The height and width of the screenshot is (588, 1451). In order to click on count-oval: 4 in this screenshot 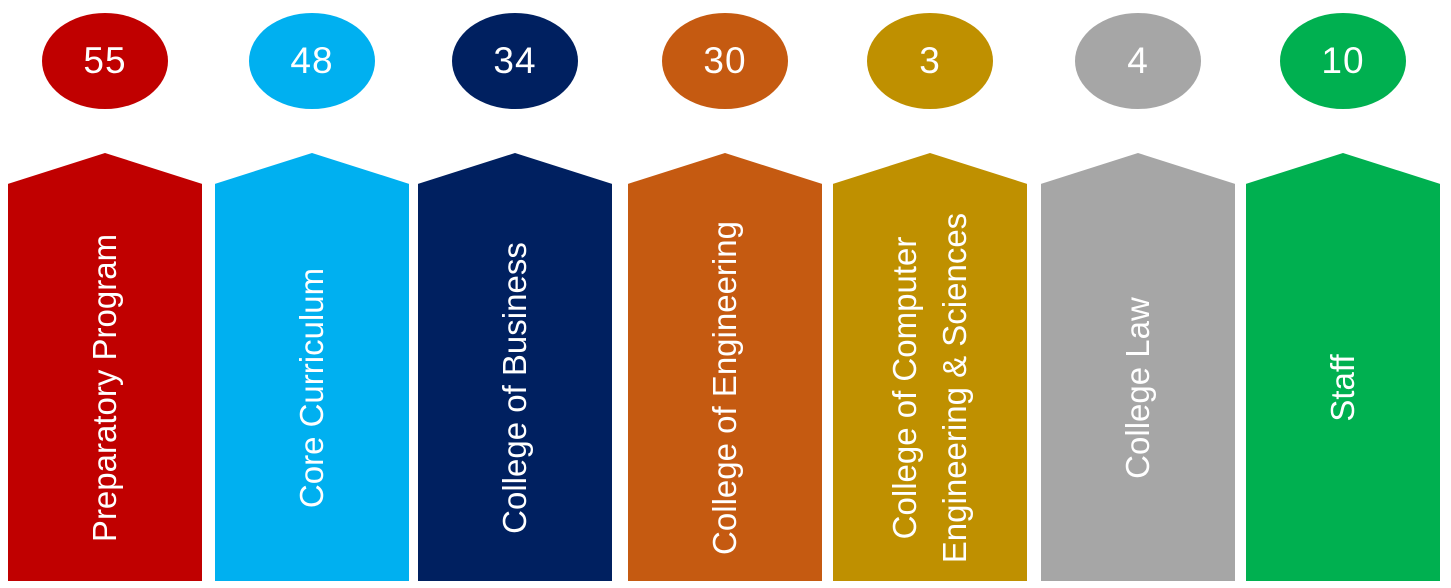, I will do `click(1138, 61)`.